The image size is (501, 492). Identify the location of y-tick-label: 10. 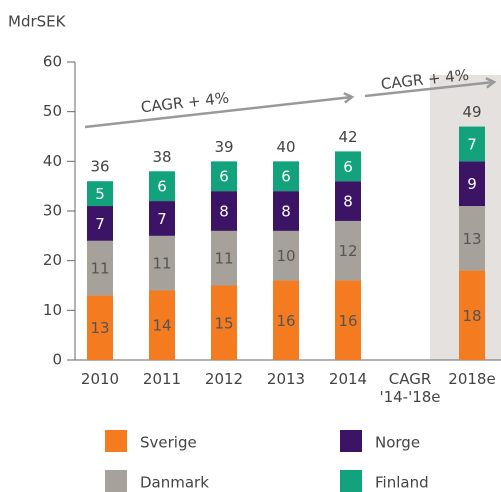
(52, 310).